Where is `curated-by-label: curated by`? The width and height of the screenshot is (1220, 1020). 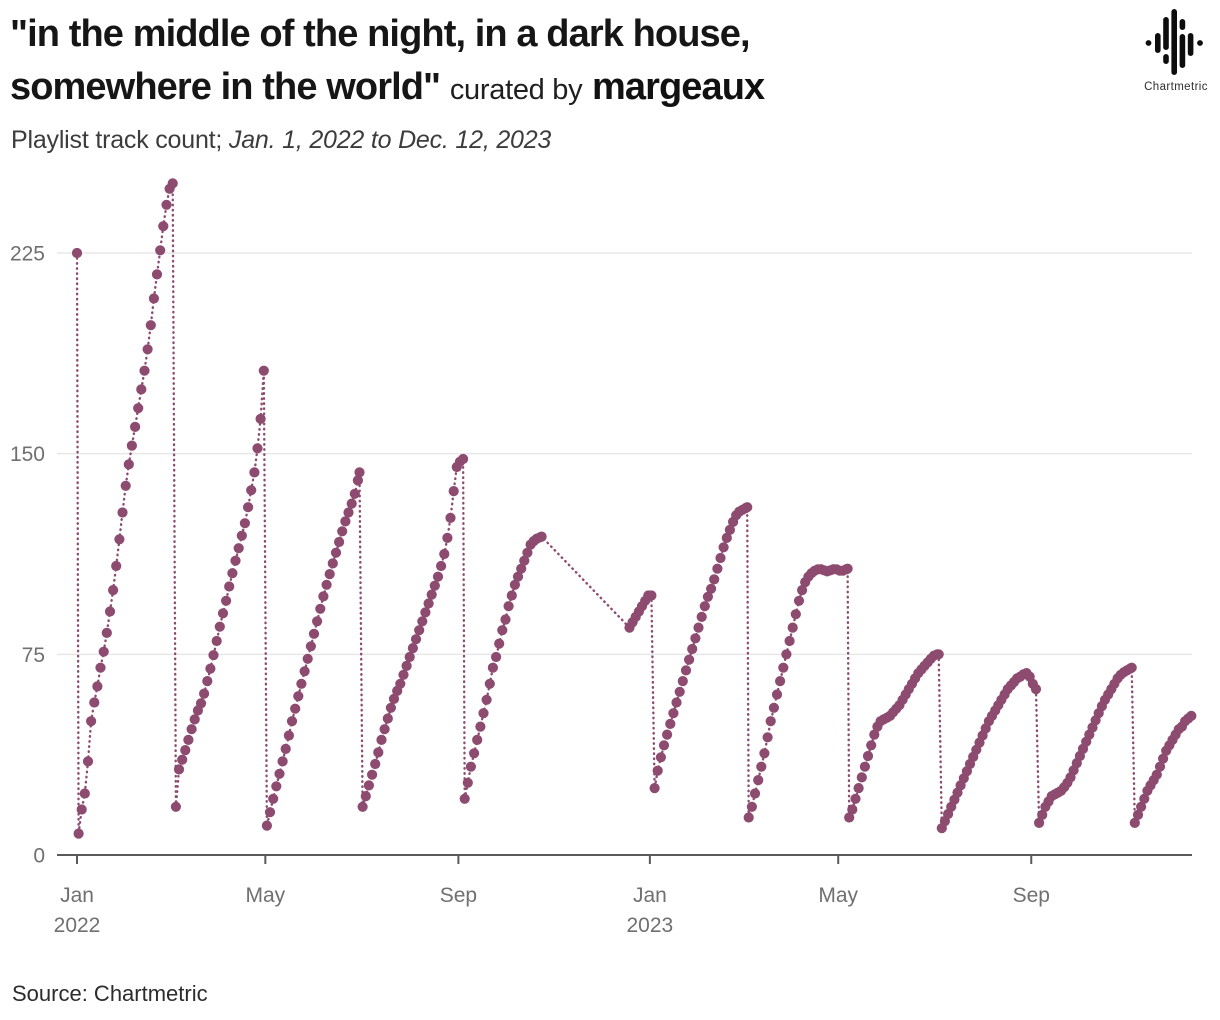 curated-by-label: curated by is located at coordinates (516, 90).